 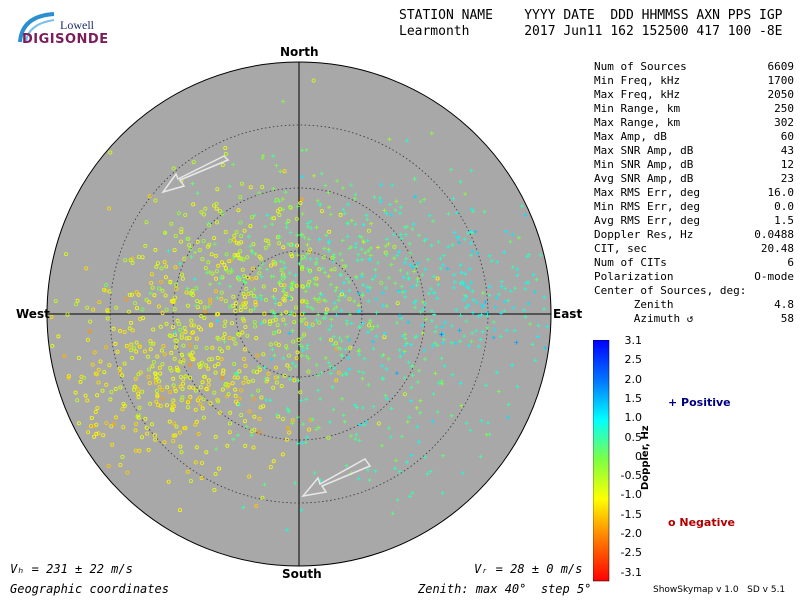 I want to click on stat-row: Num of CITs 6, so click(x=694, y=262).